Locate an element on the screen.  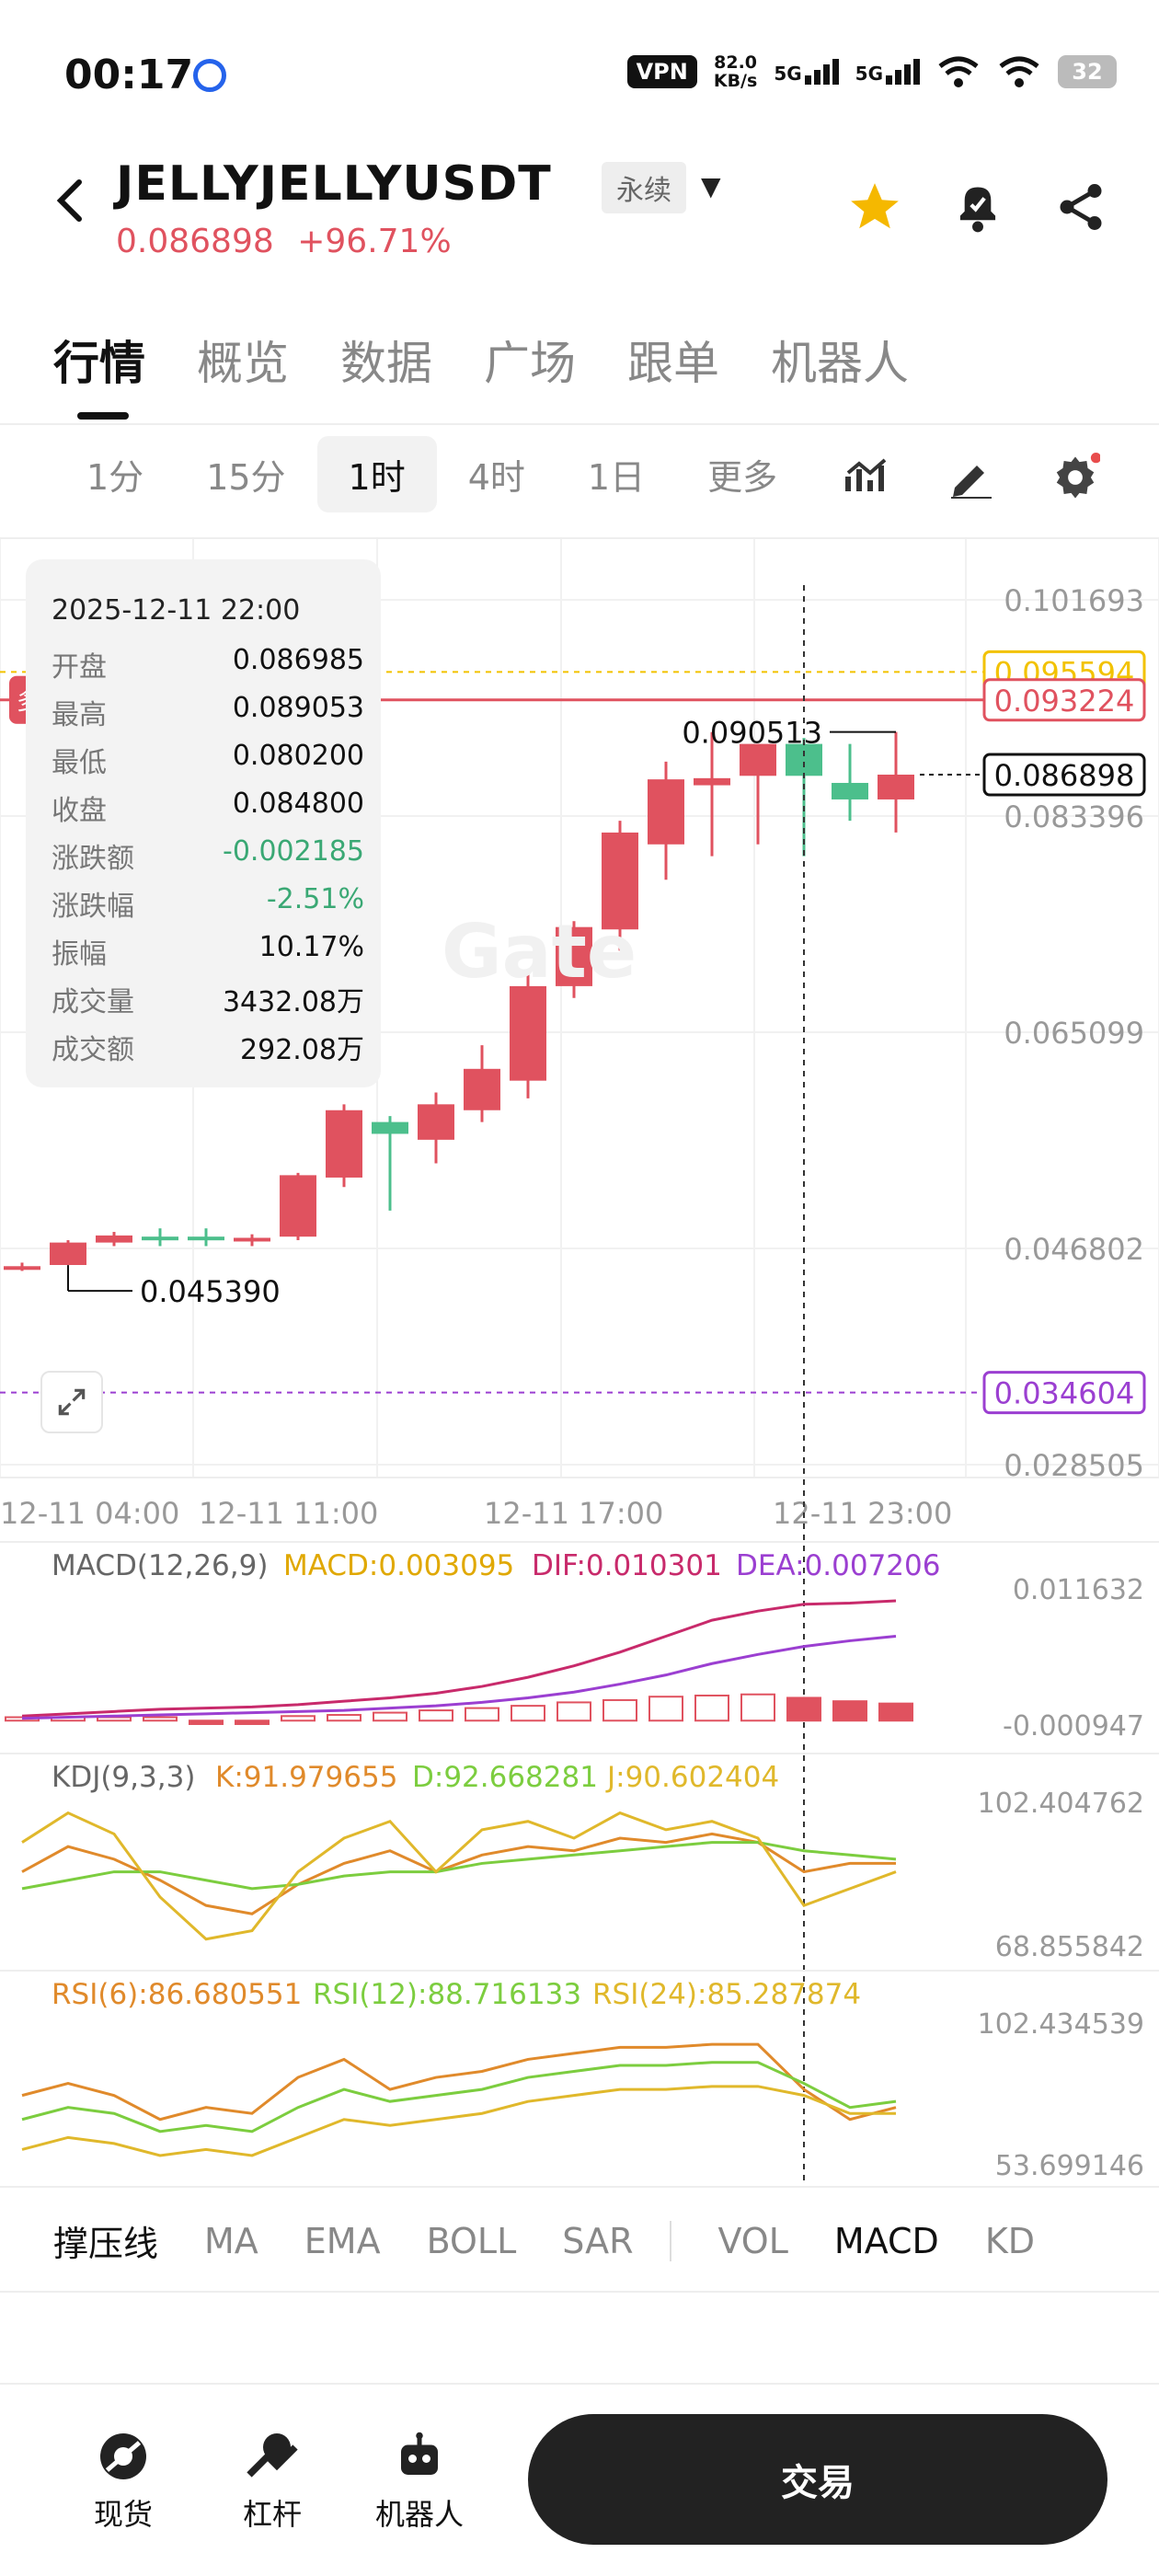
status-right: VPN 82.0 KB/s 5G 5G 32 is located at coordinates (871, 71).